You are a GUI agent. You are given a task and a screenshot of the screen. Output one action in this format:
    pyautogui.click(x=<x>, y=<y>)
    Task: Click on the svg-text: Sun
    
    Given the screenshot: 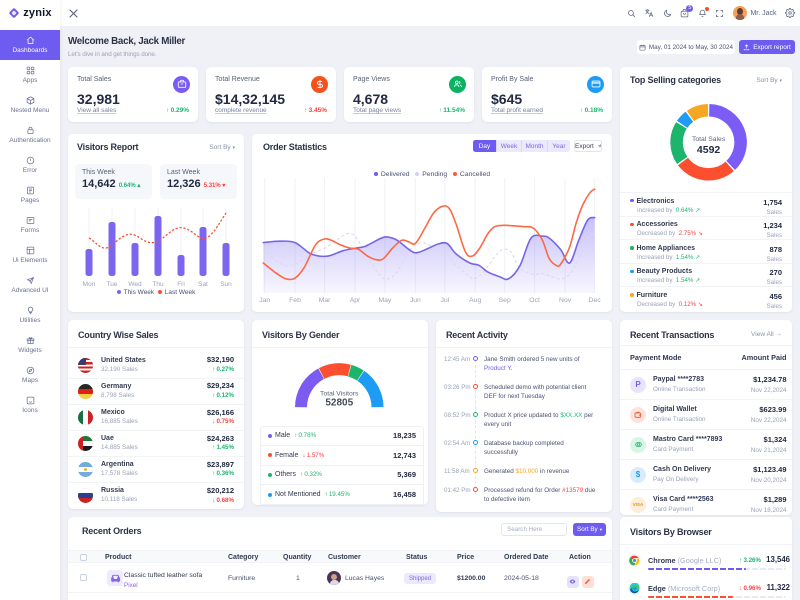 What is the action you would take?
    pyautogui.click(x=226, y=284)
    